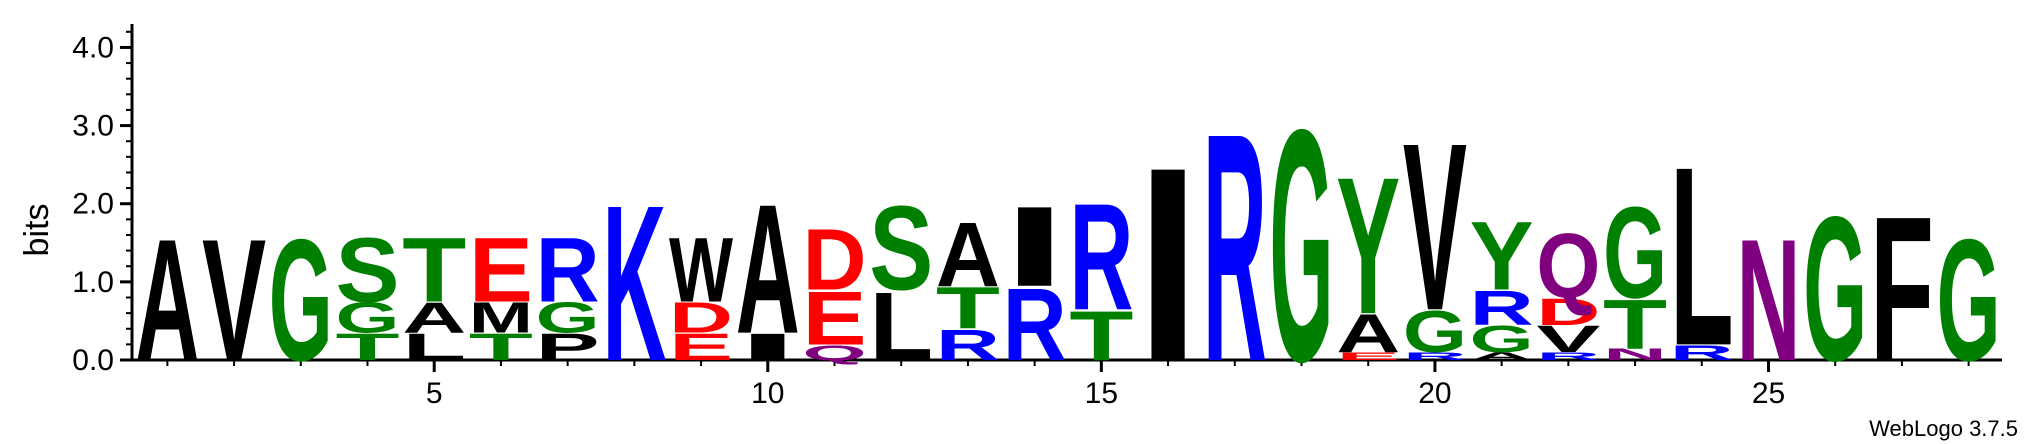  What do you see at coordinates (1067, 384) in the screenshot?
I see `x-axis: 5 10 15 20 25` at bounding box center [1067, 384].